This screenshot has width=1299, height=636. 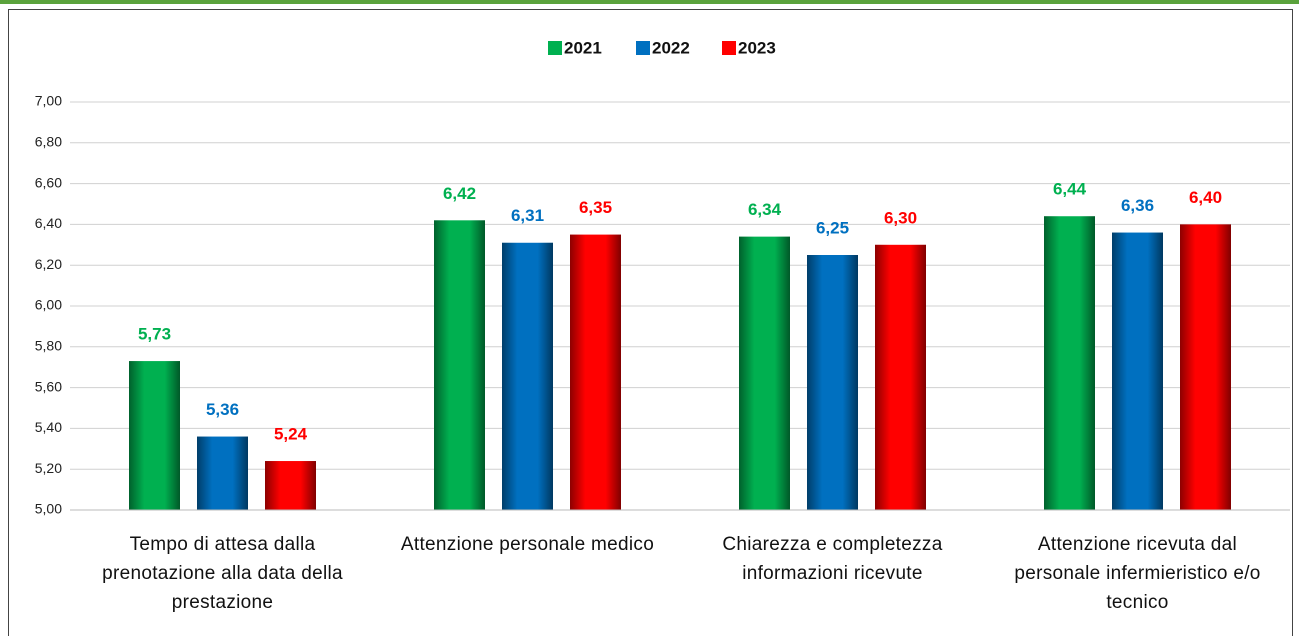 I want to click on top-band, so click(x=649, y=2).